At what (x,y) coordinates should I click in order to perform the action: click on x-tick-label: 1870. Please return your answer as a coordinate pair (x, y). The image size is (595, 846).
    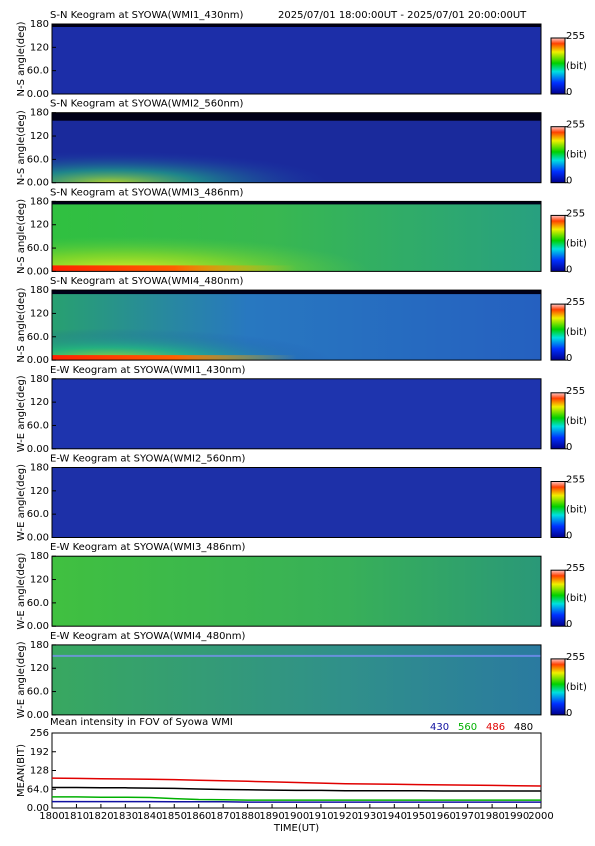
    Looking at the image, I should click on (222, 816).